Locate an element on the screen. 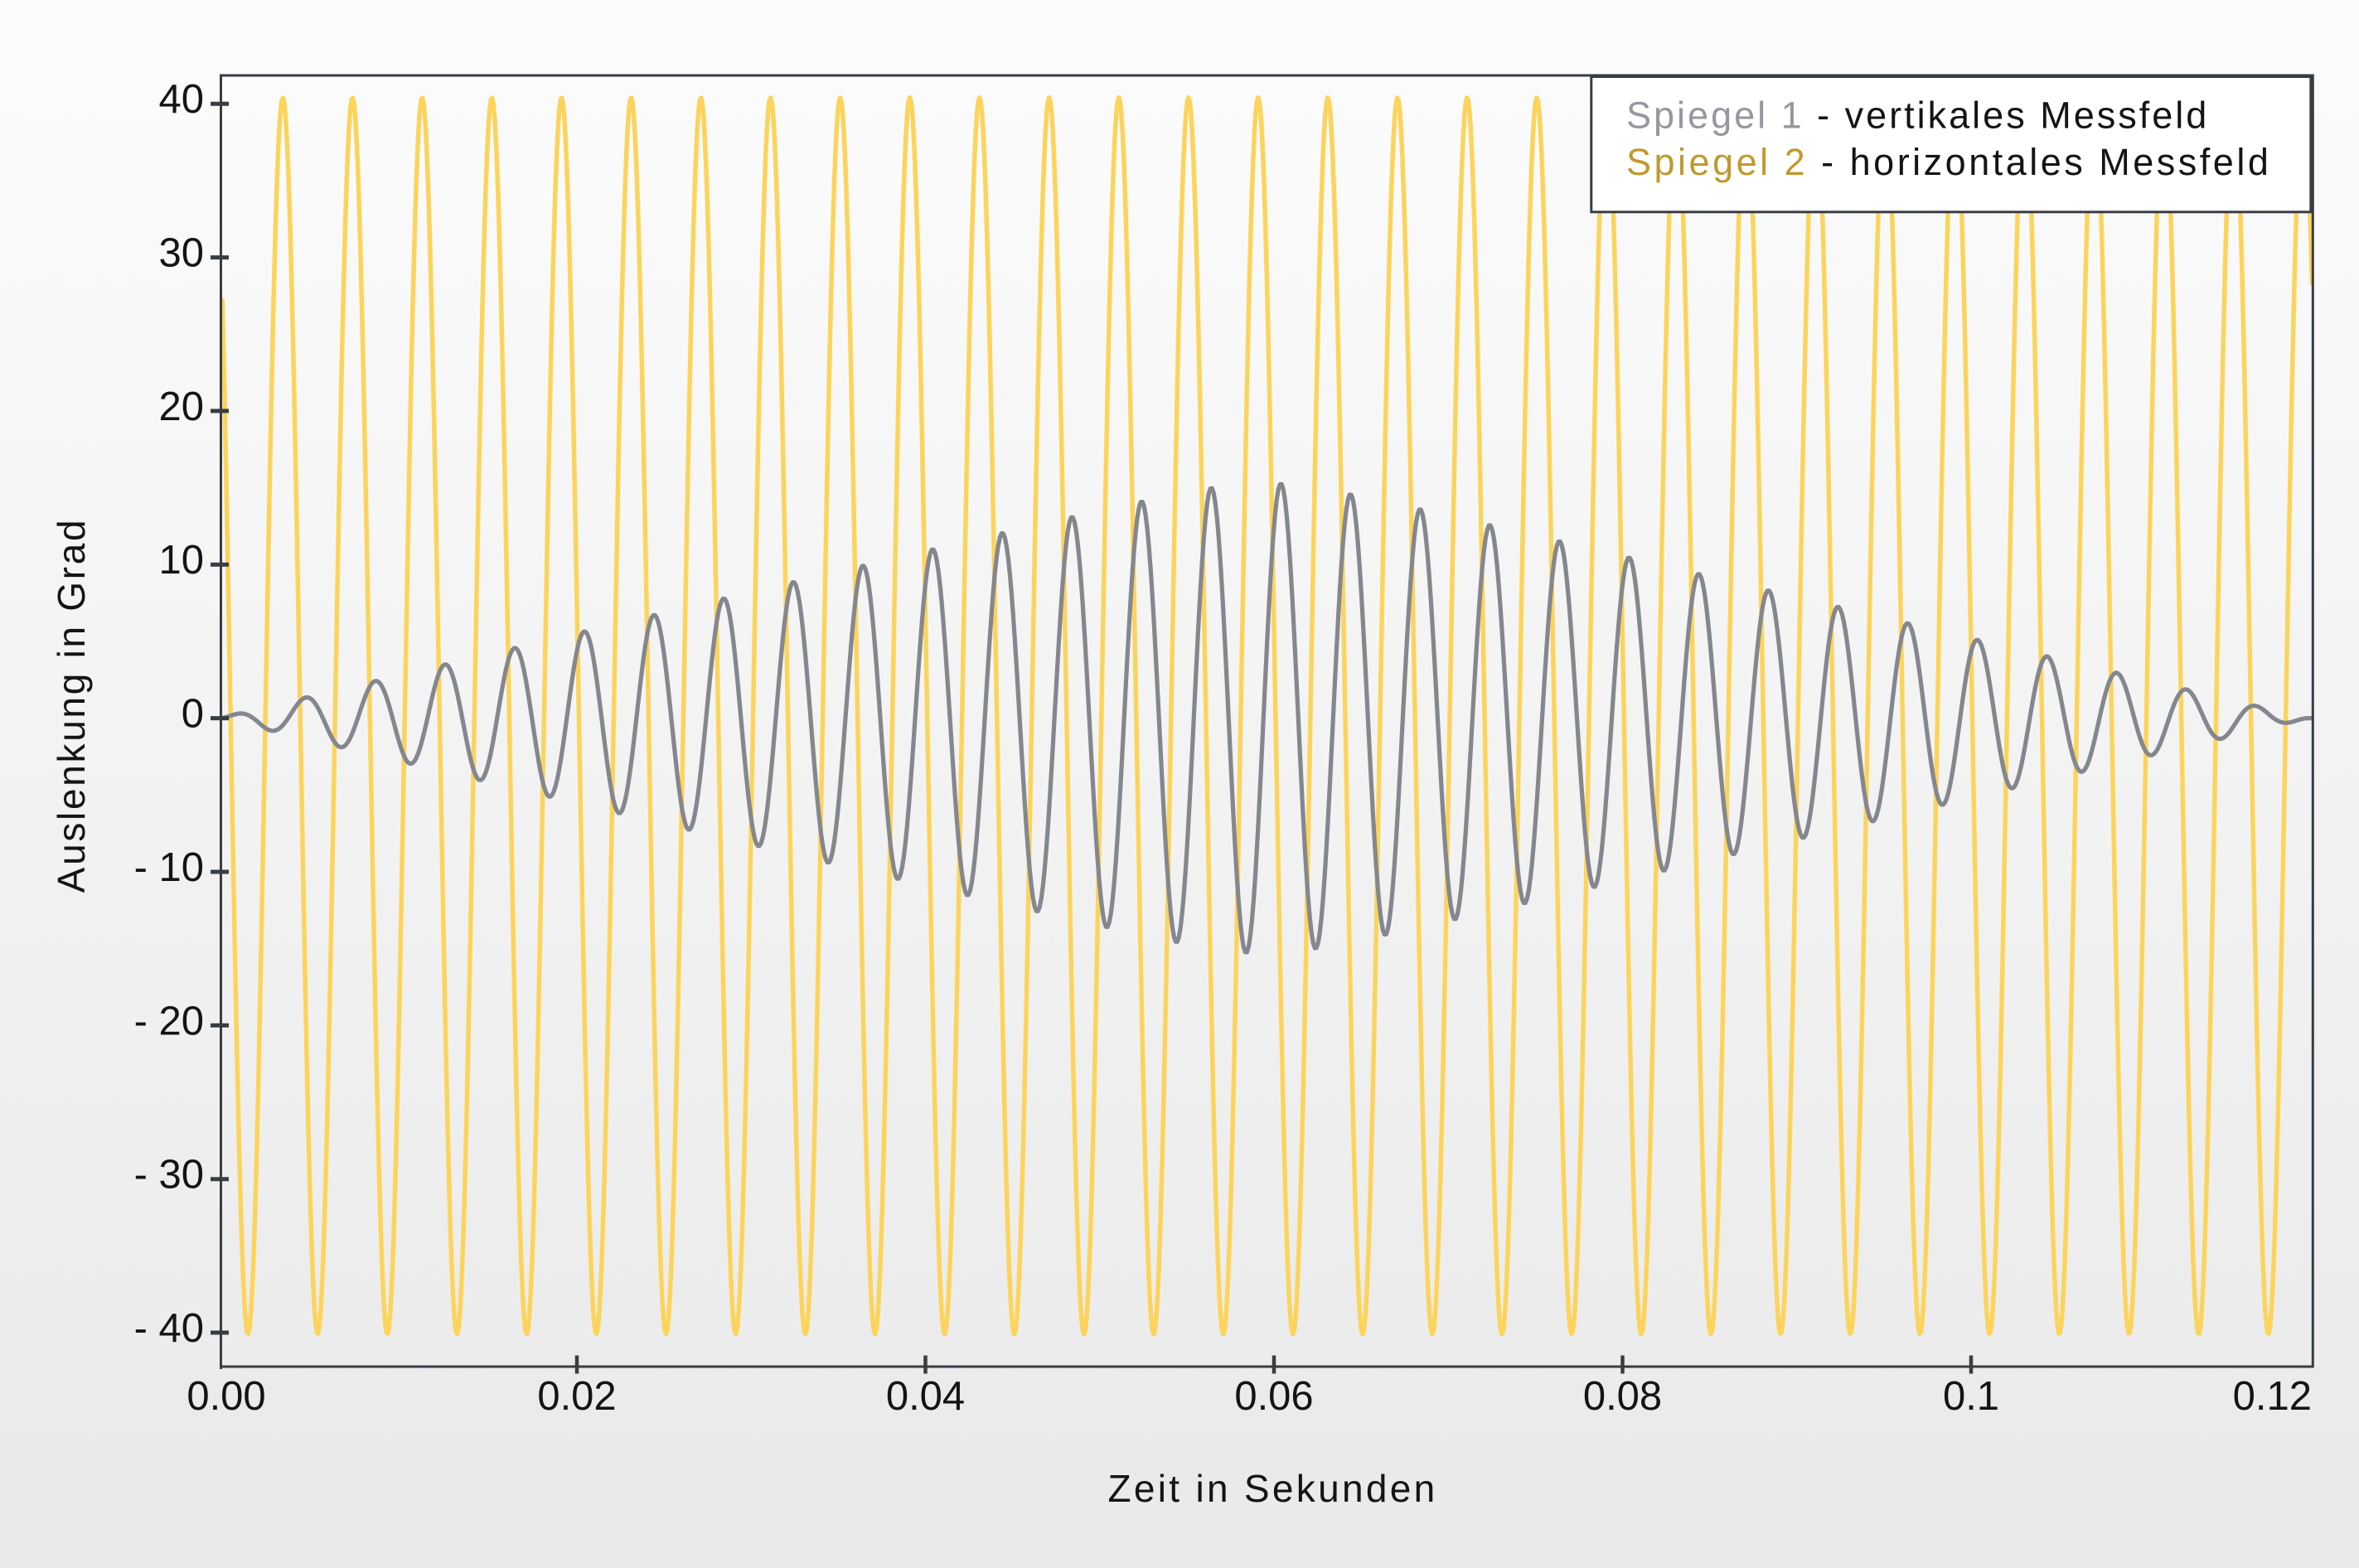 The height and width of the screenshot is (1568, 2359). svg-text: 0.12 is located at coordinates (2272, 1396).